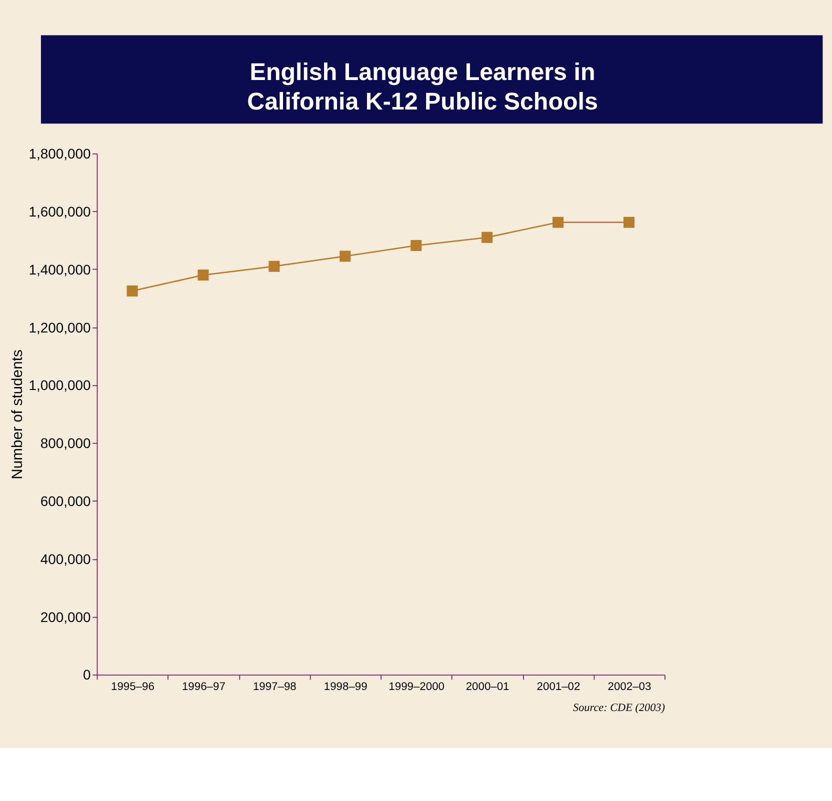  What do you see at coordinates (59, 269) in the screenshot?
I see `y-tick-label: 1,400,000` at bounding box center [59, 269].